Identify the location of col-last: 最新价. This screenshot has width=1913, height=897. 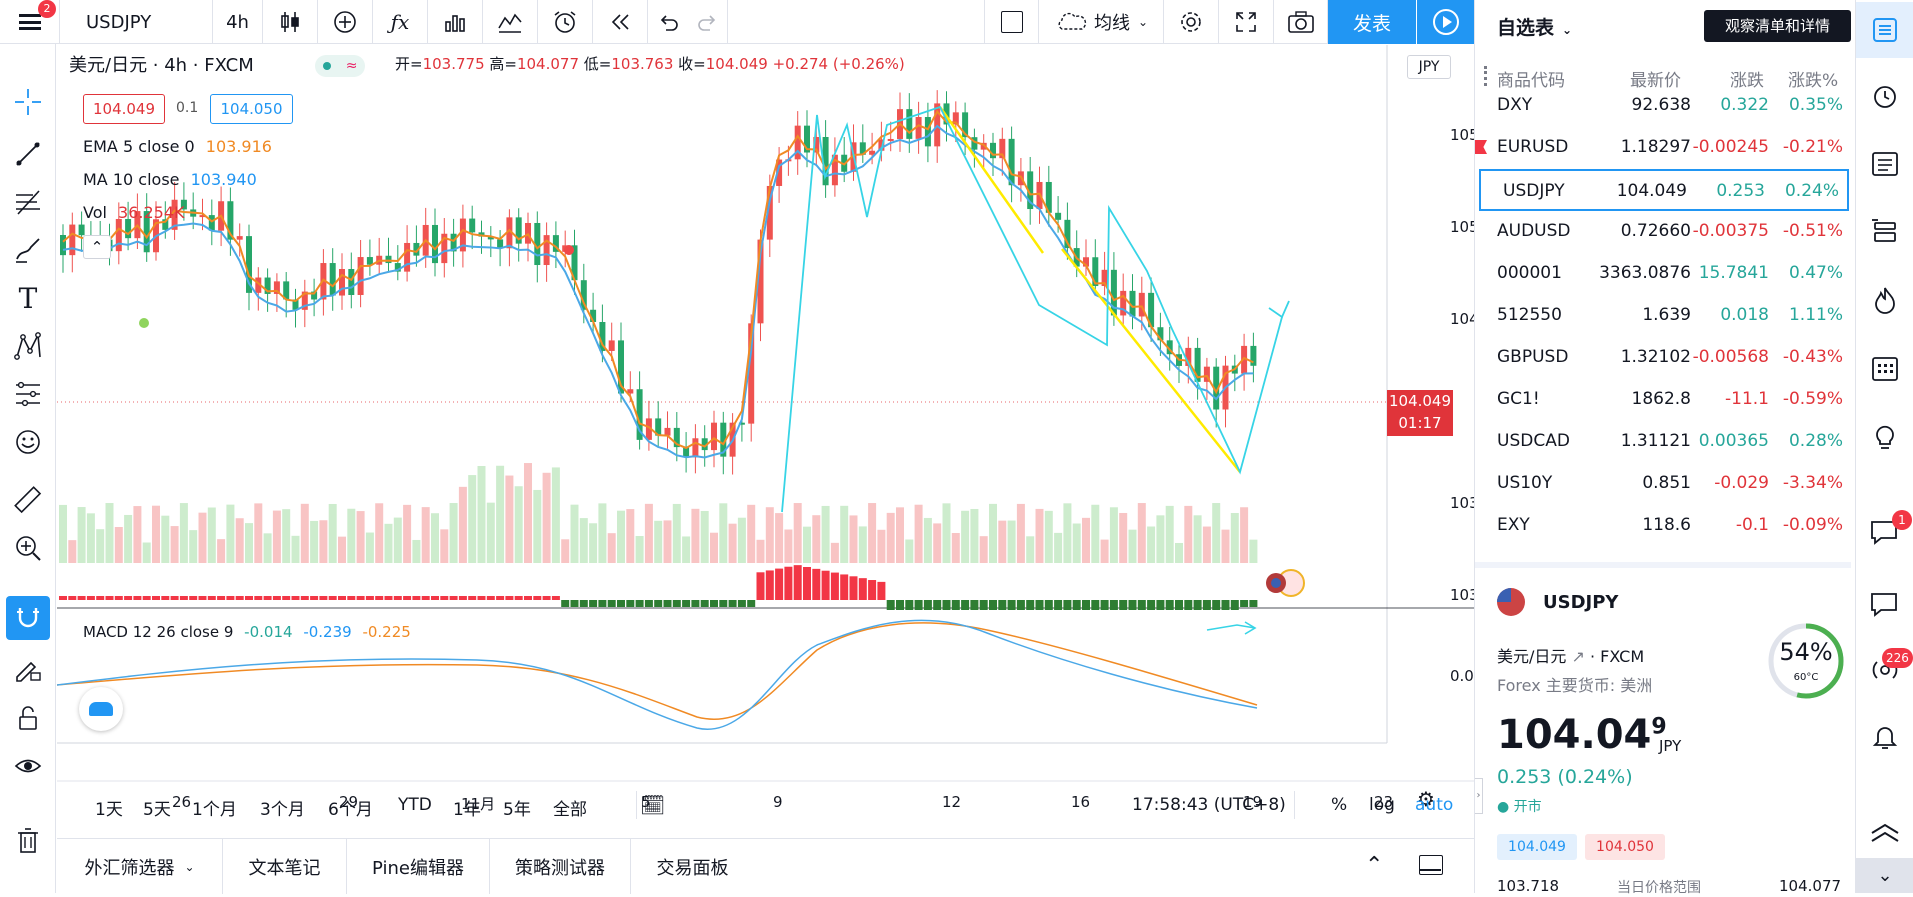
(1655, 81).